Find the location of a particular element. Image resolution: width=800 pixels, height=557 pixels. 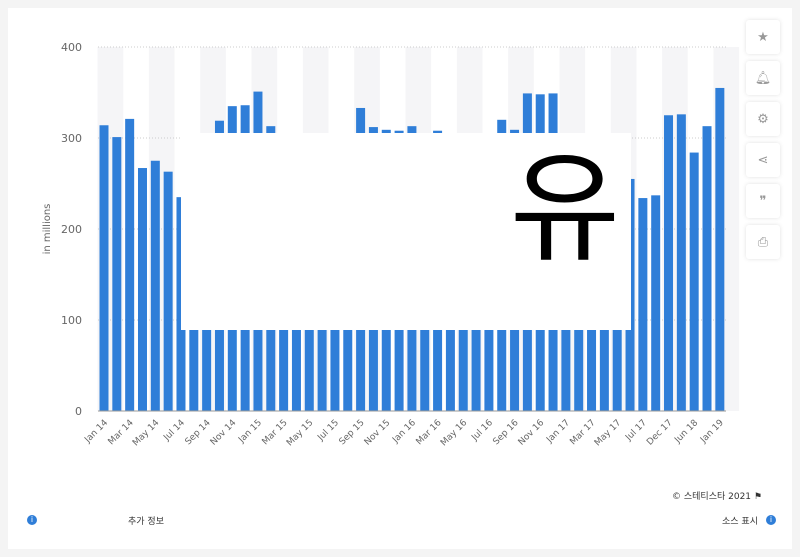

alert-button: 🔔︎ is located at coordinates (763, 78).